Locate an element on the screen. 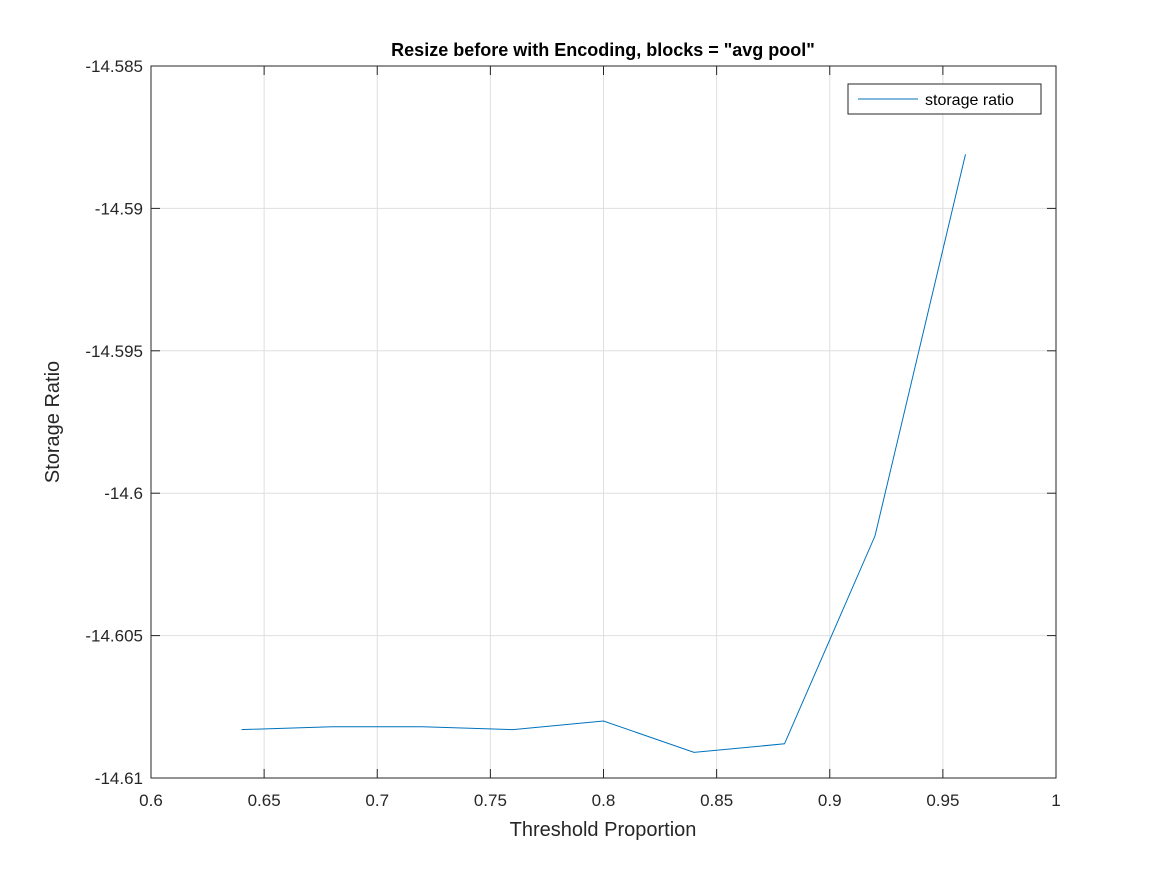 This screenshot has width=1167, height=880. y-tick-label: -14.605 is located at coordinates (114, 636).